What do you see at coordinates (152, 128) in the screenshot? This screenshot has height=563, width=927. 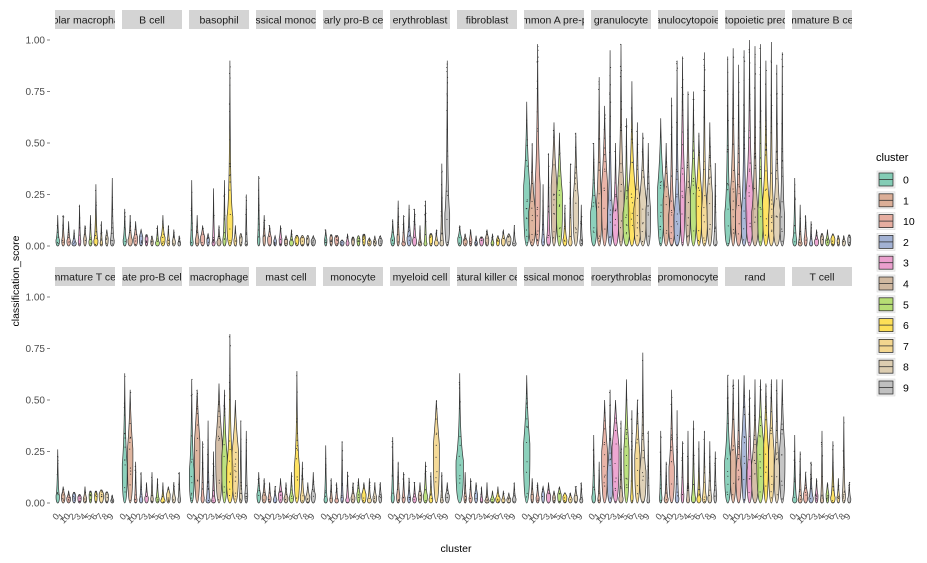 I see `facet-panel: B cell` at bounding box center [152, 128].